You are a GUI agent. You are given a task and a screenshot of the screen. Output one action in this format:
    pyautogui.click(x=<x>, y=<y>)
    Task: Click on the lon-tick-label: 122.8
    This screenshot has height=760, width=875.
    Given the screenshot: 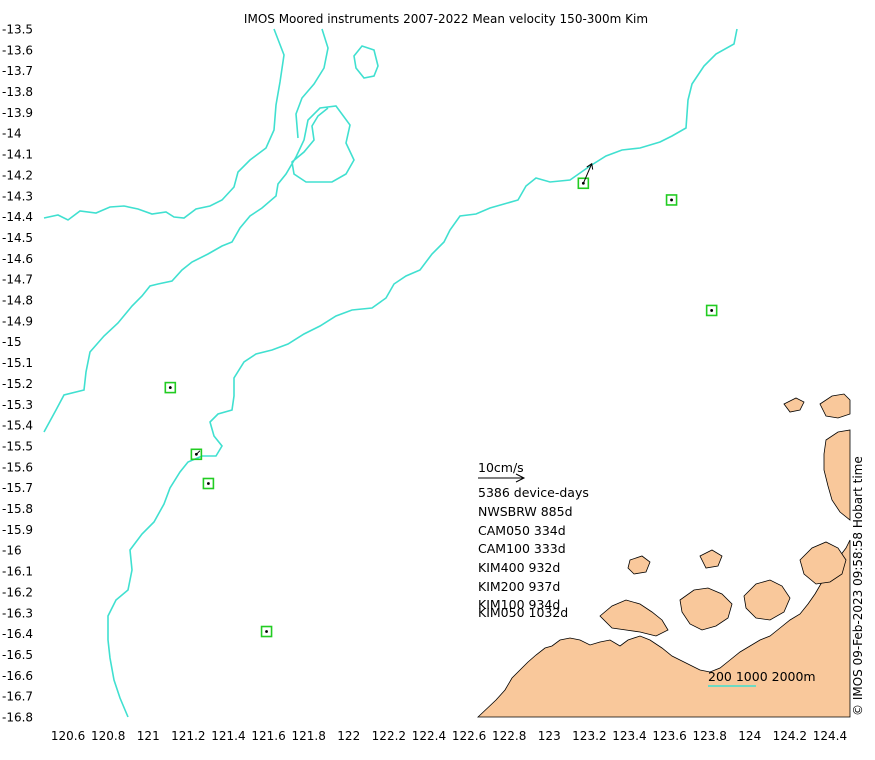 What is the action you would take?
    pyautogui.click(x=509, y=736)
    